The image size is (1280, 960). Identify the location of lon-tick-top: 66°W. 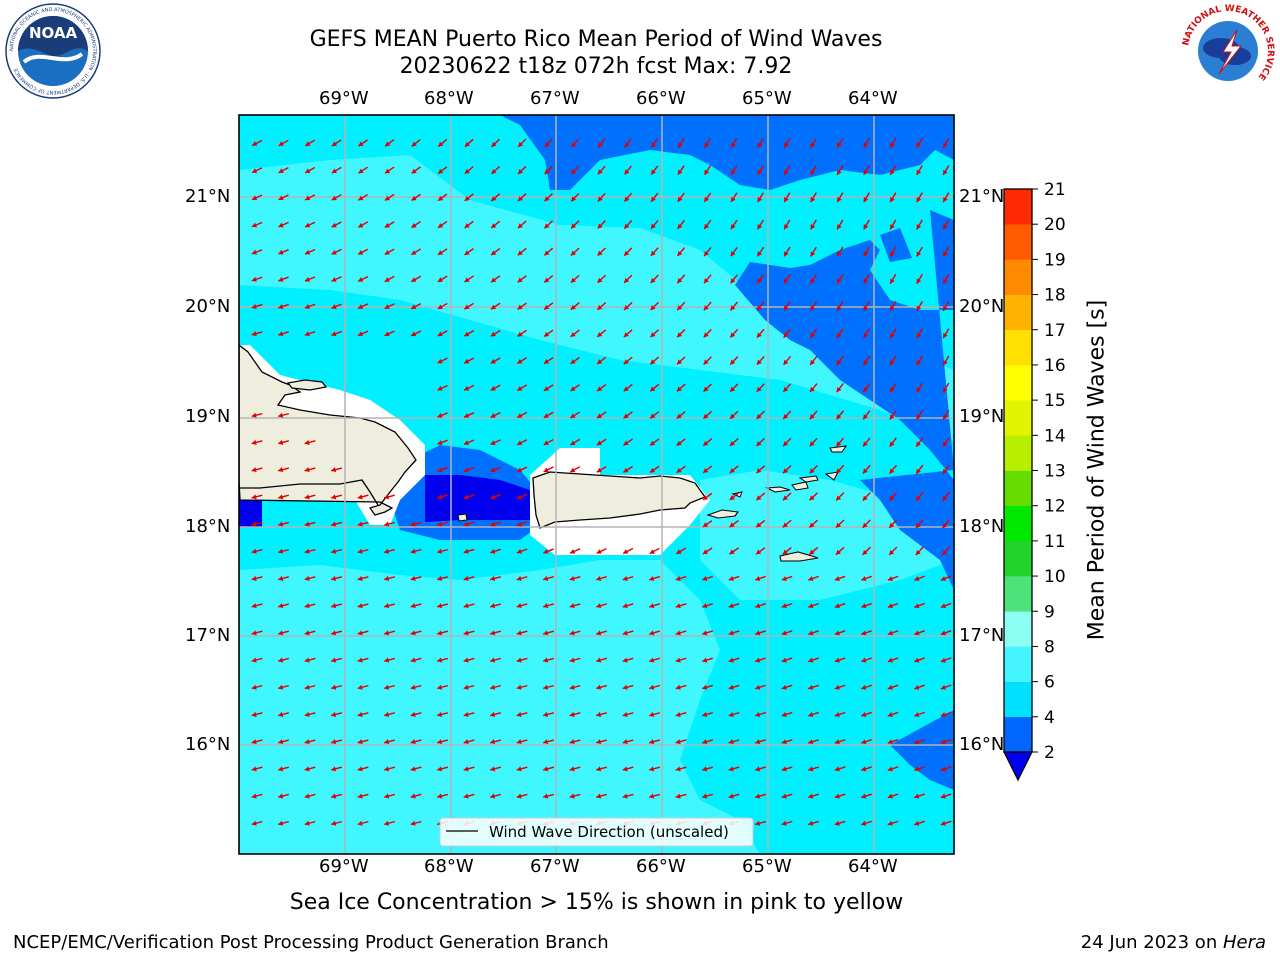
(661, 98).